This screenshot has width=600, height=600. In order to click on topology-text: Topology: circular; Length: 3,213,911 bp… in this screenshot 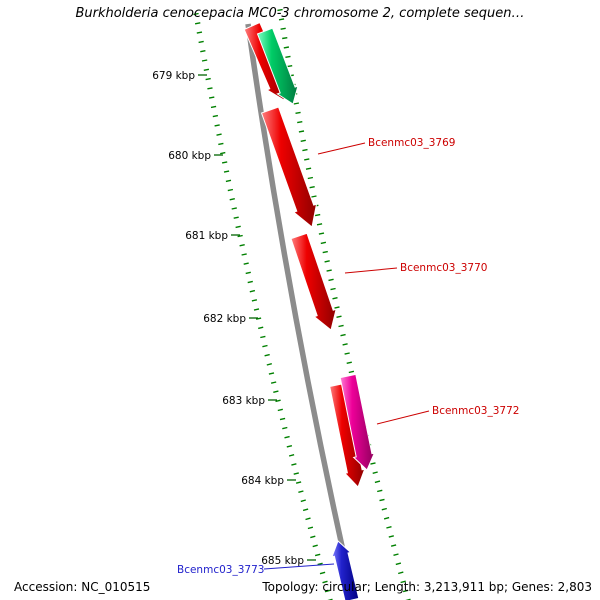, I will do `click(427, 587)`.